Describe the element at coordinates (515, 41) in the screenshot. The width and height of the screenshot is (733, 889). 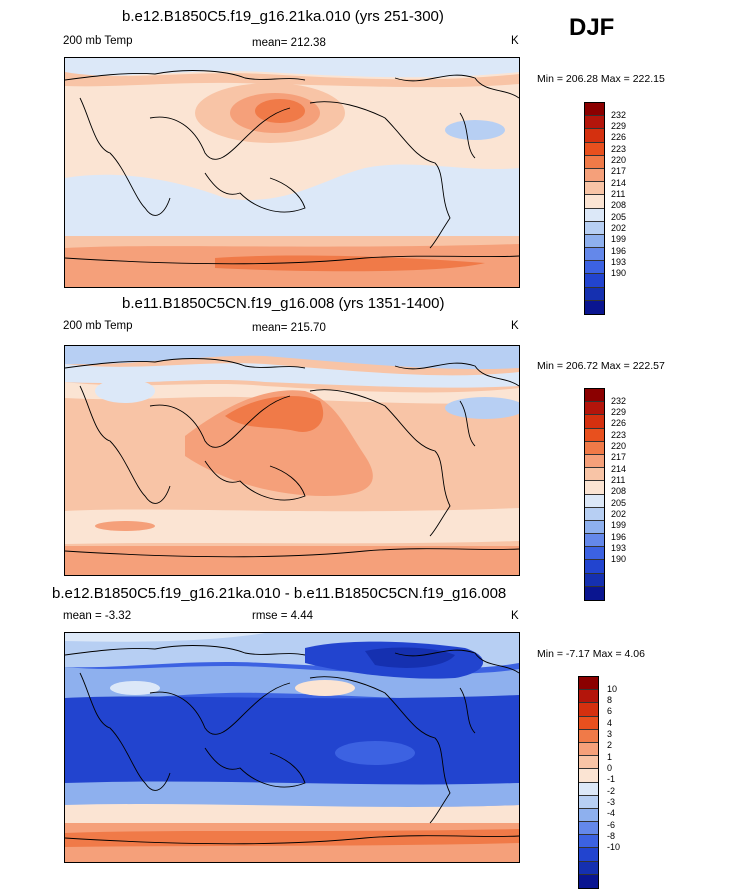
I see `panel1-units: K` at that location.